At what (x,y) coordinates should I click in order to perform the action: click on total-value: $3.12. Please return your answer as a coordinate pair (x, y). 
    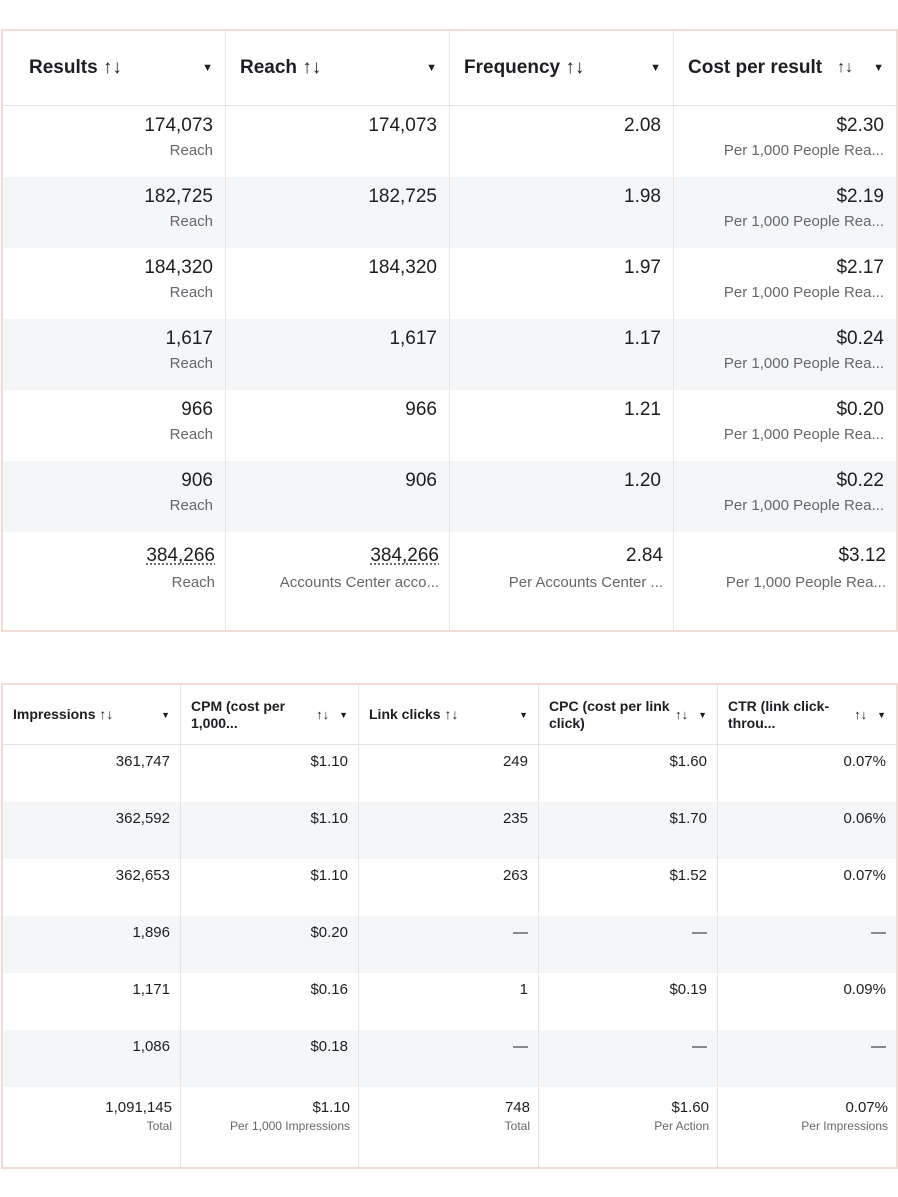
    Looking at the image, I should click on (862, 555).